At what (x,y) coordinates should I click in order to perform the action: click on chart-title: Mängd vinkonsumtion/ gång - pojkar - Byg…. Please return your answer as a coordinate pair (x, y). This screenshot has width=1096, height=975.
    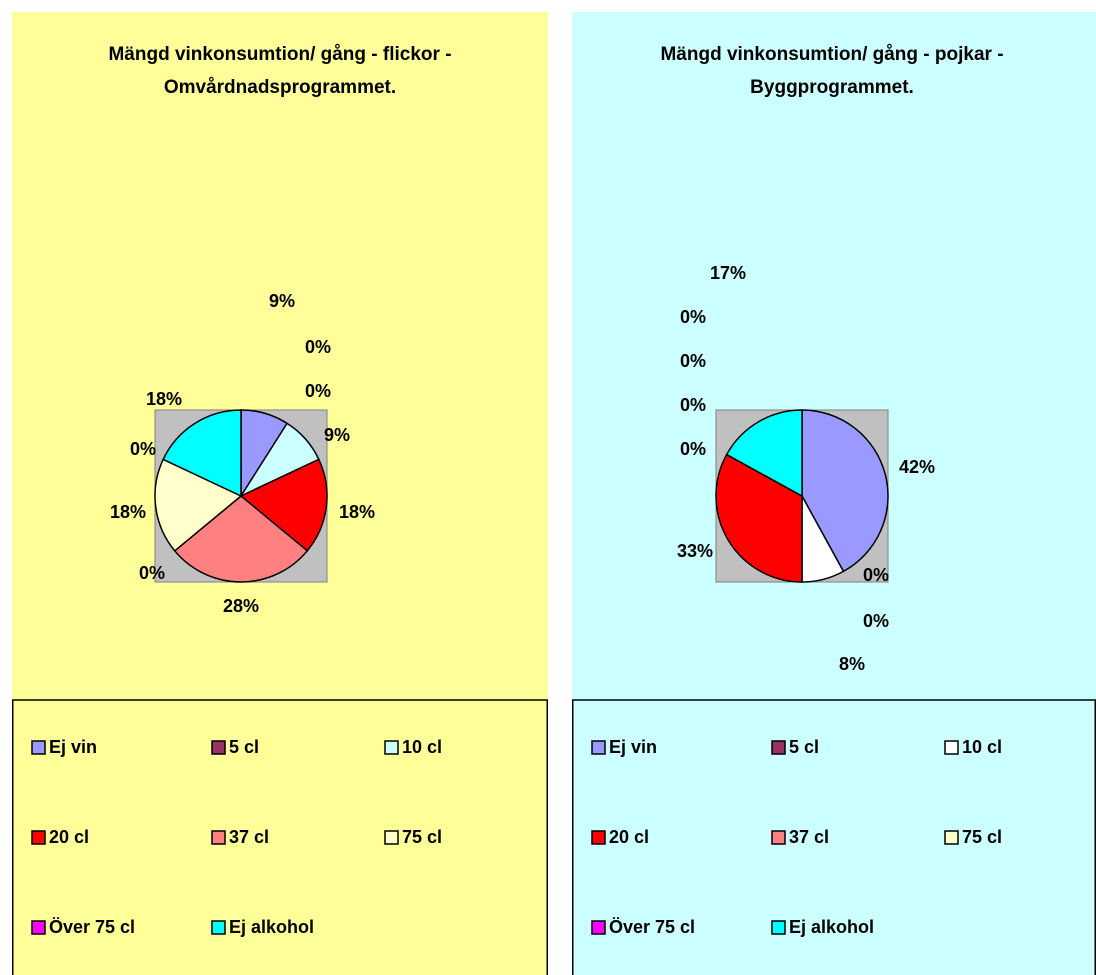
    Looking at the image, I should click on (832, 71).